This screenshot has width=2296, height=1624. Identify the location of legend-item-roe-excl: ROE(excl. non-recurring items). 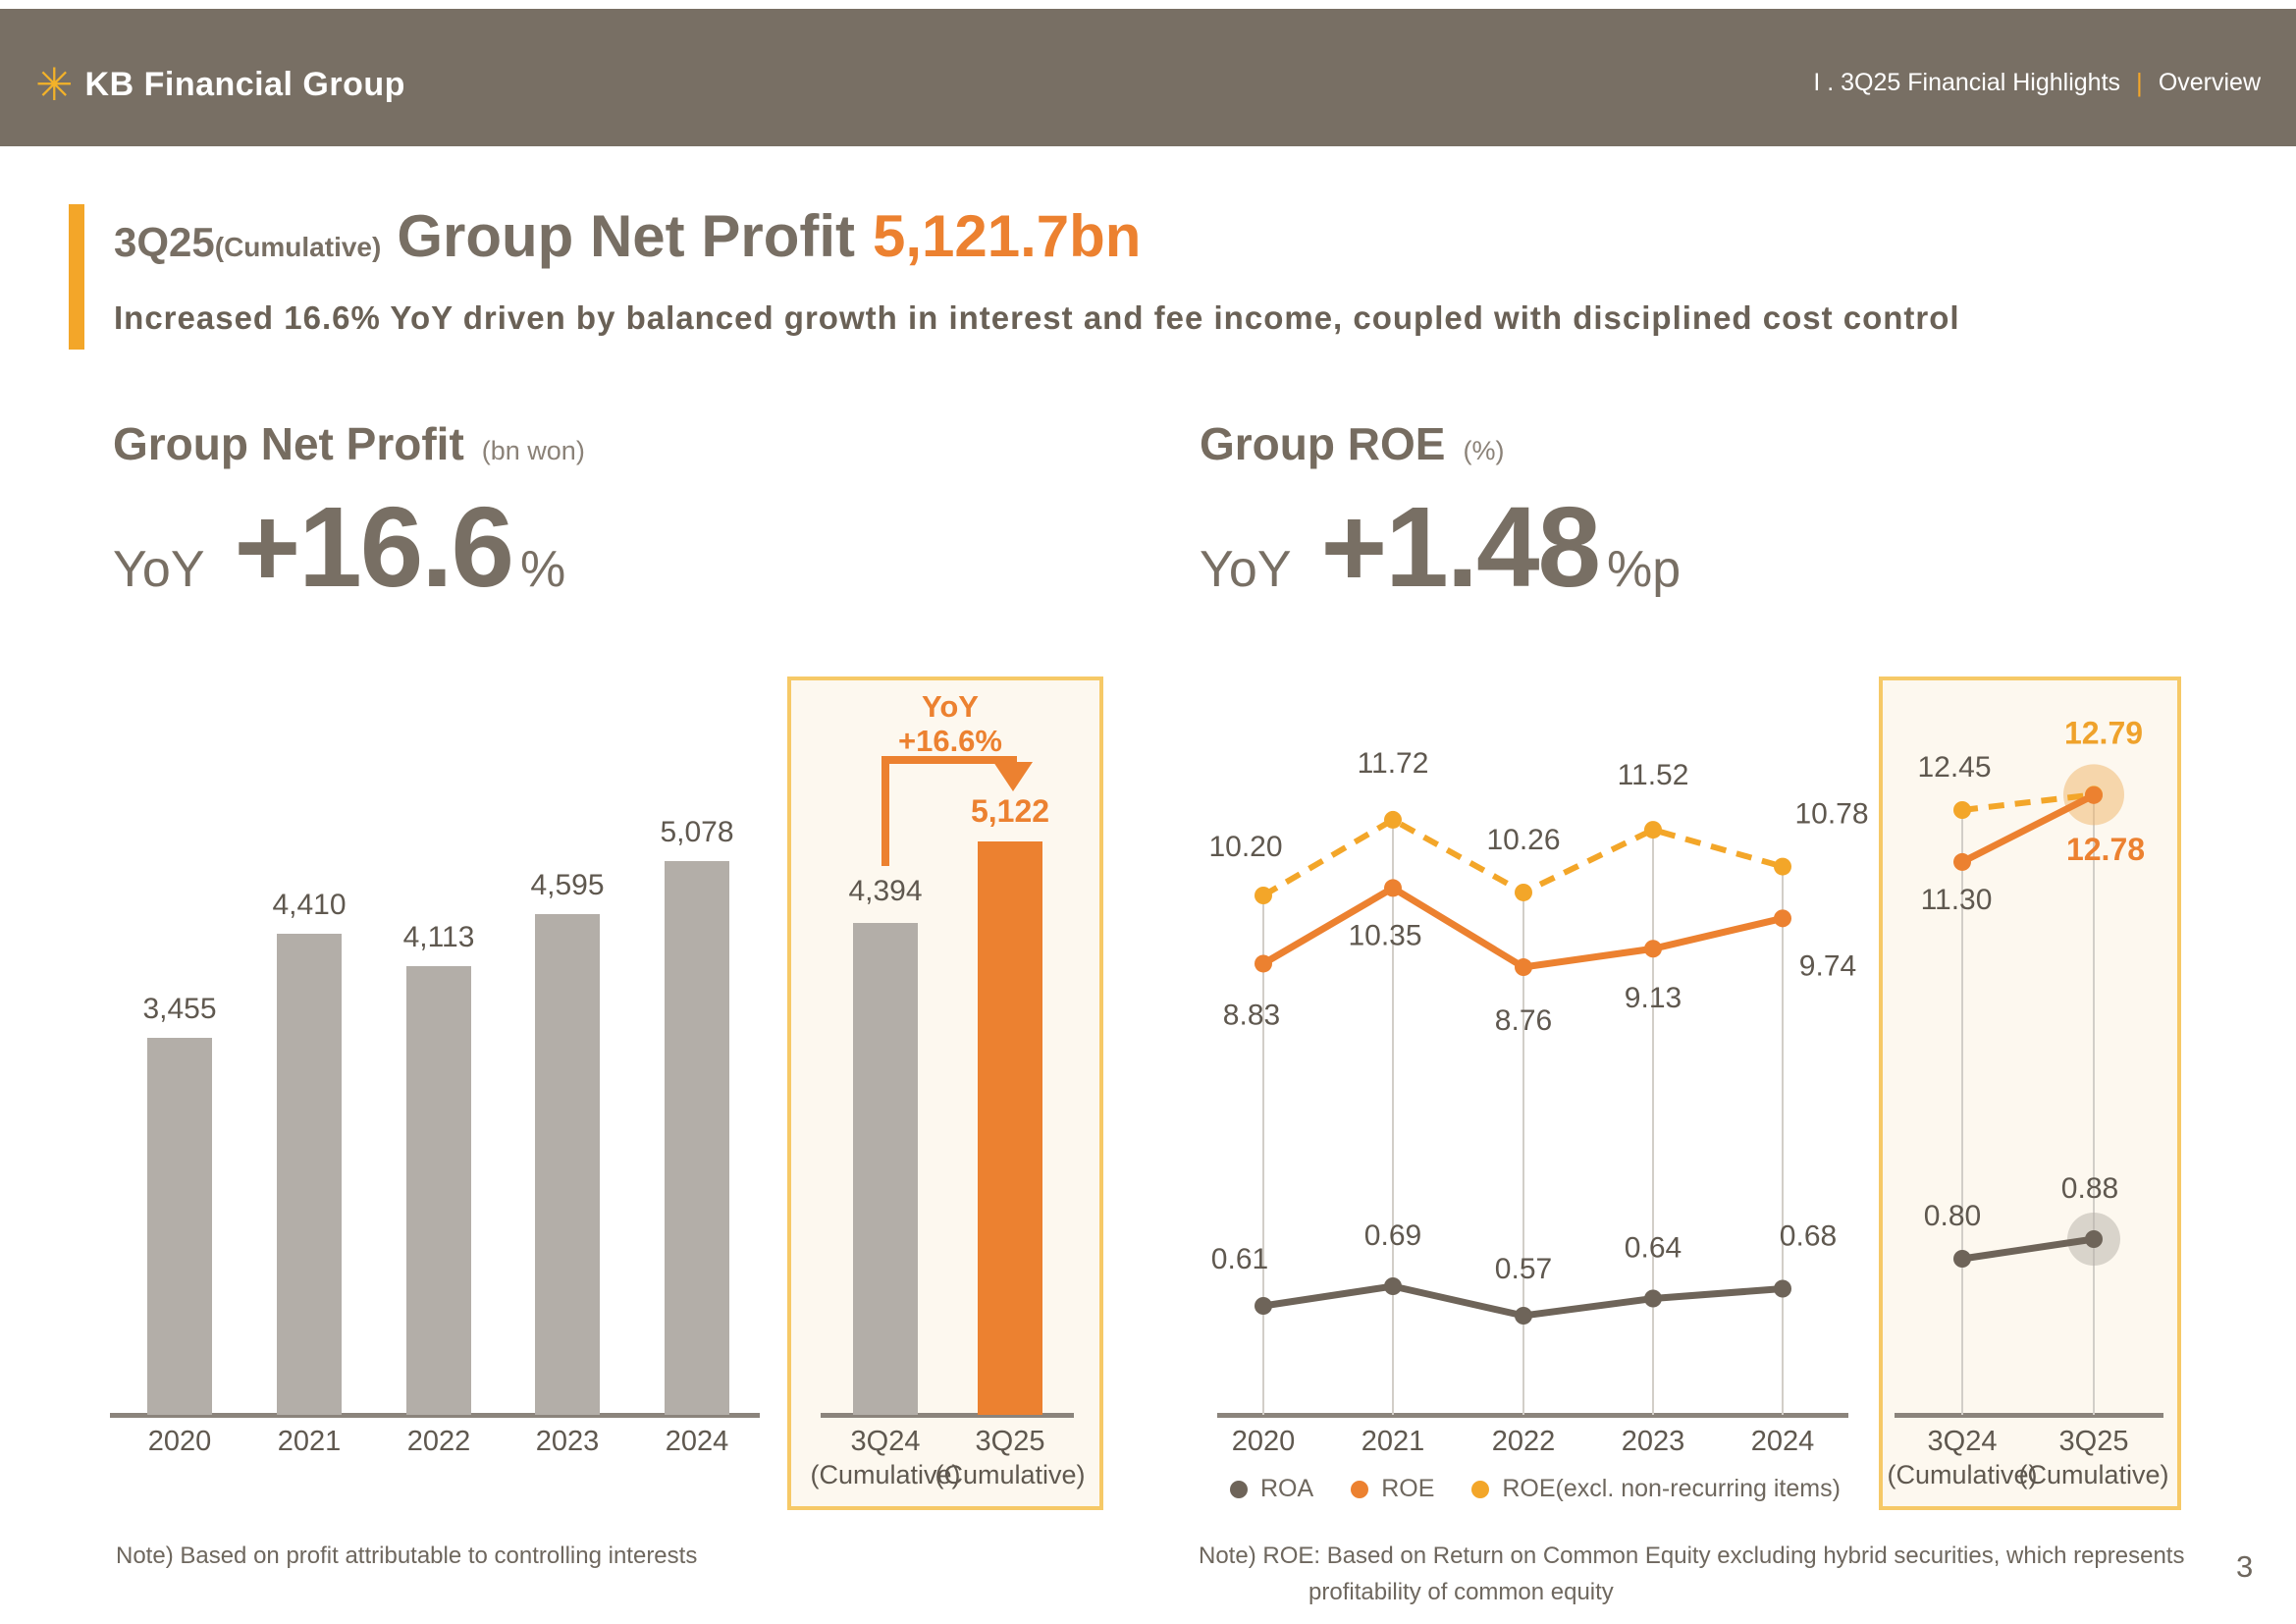
(1656, 1489).